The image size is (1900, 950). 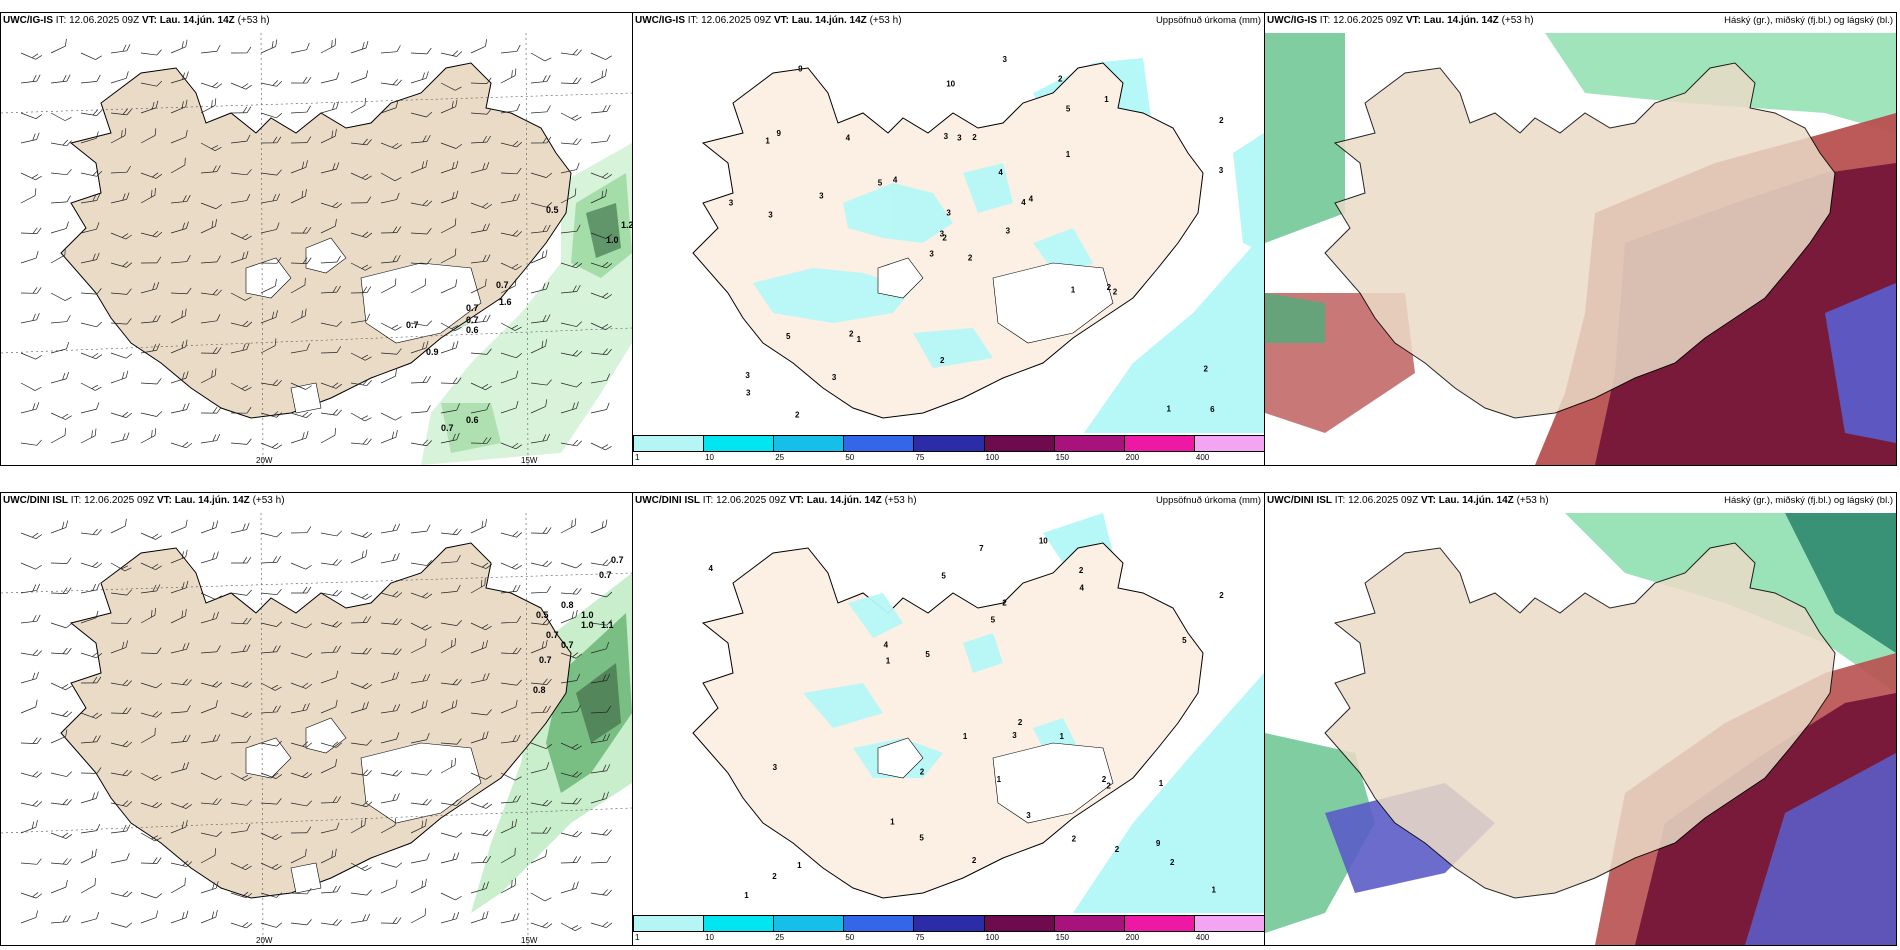 What do you see at coordinates (316, 724) in the screenshot?
I see `wind-barbs` at bounding box center [316, 724].